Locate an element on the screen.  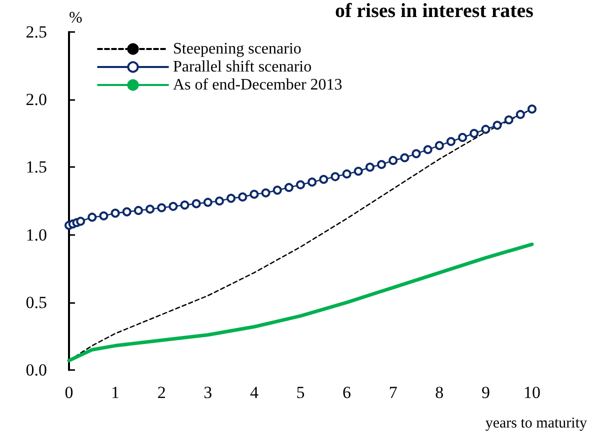
legend-label: Steepening scenario is located at coordinates (237, 49).